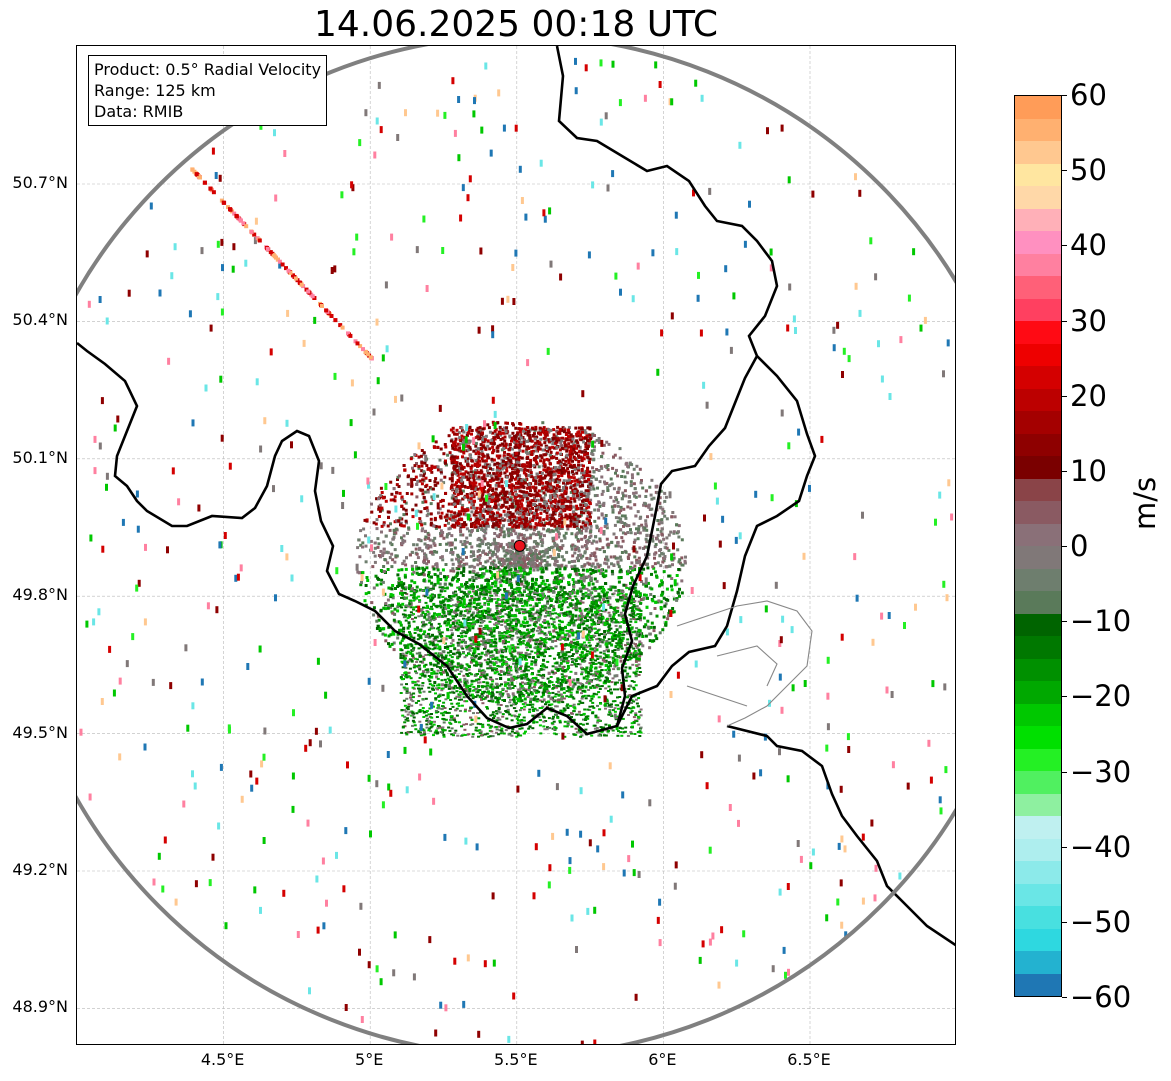  Describe the element at coordinates (40, 1007) in the screenshot. I see `lat-tick-label: 48.9°N` at that location.